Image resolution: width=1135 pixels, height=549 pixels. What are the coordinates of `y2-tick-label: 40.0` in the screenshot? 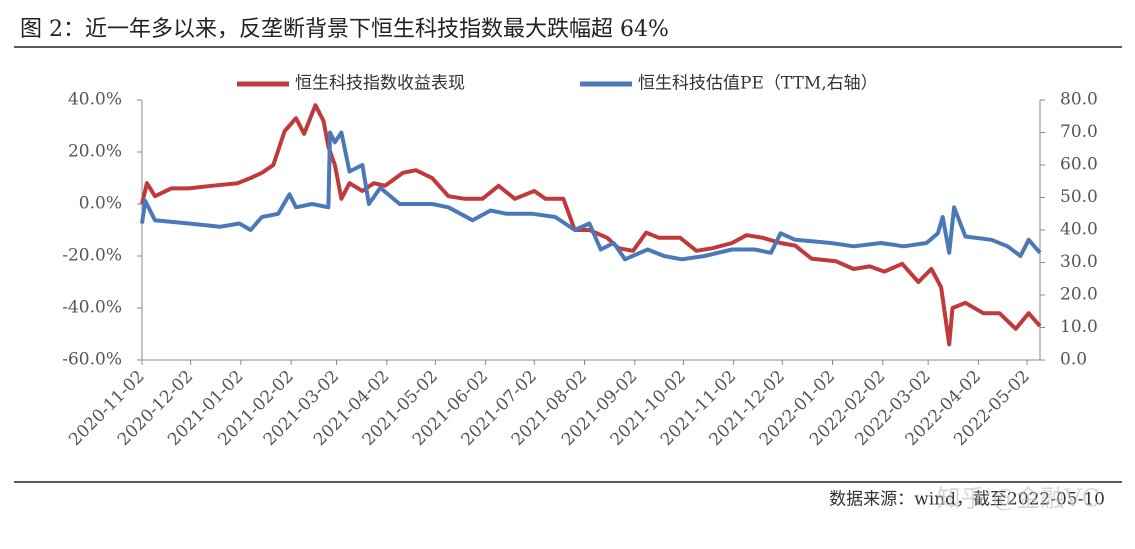 It's located at (1079, 230).